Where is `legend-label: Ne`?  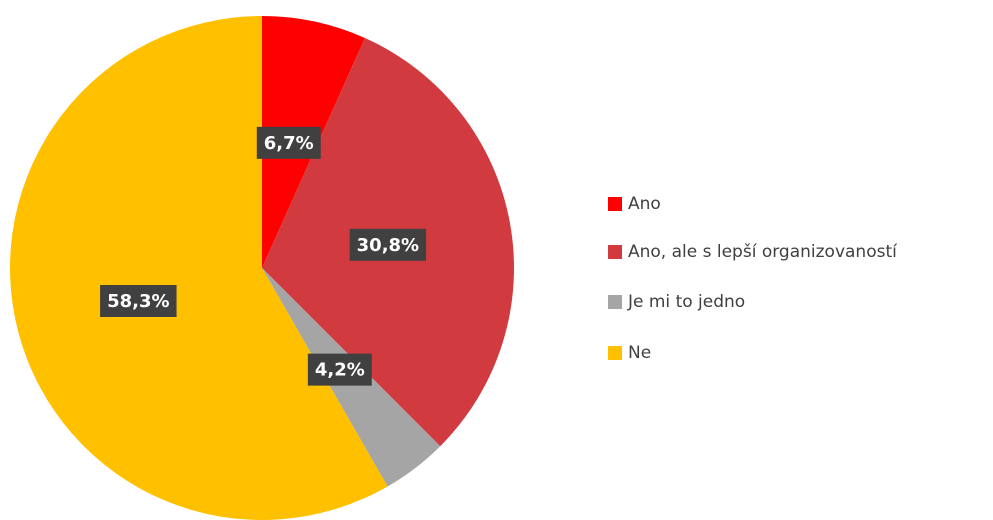 legend-label: Ne is located at coordinates (639, 353).